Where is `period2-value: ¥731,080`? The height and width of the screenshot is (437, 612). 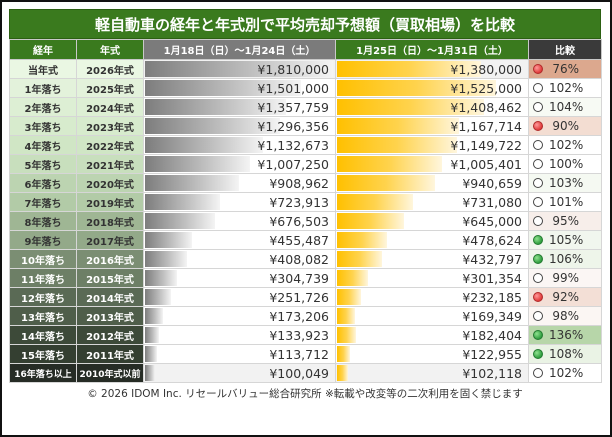 period2-value: ¥731,080 is located at coordinates (492, 202).